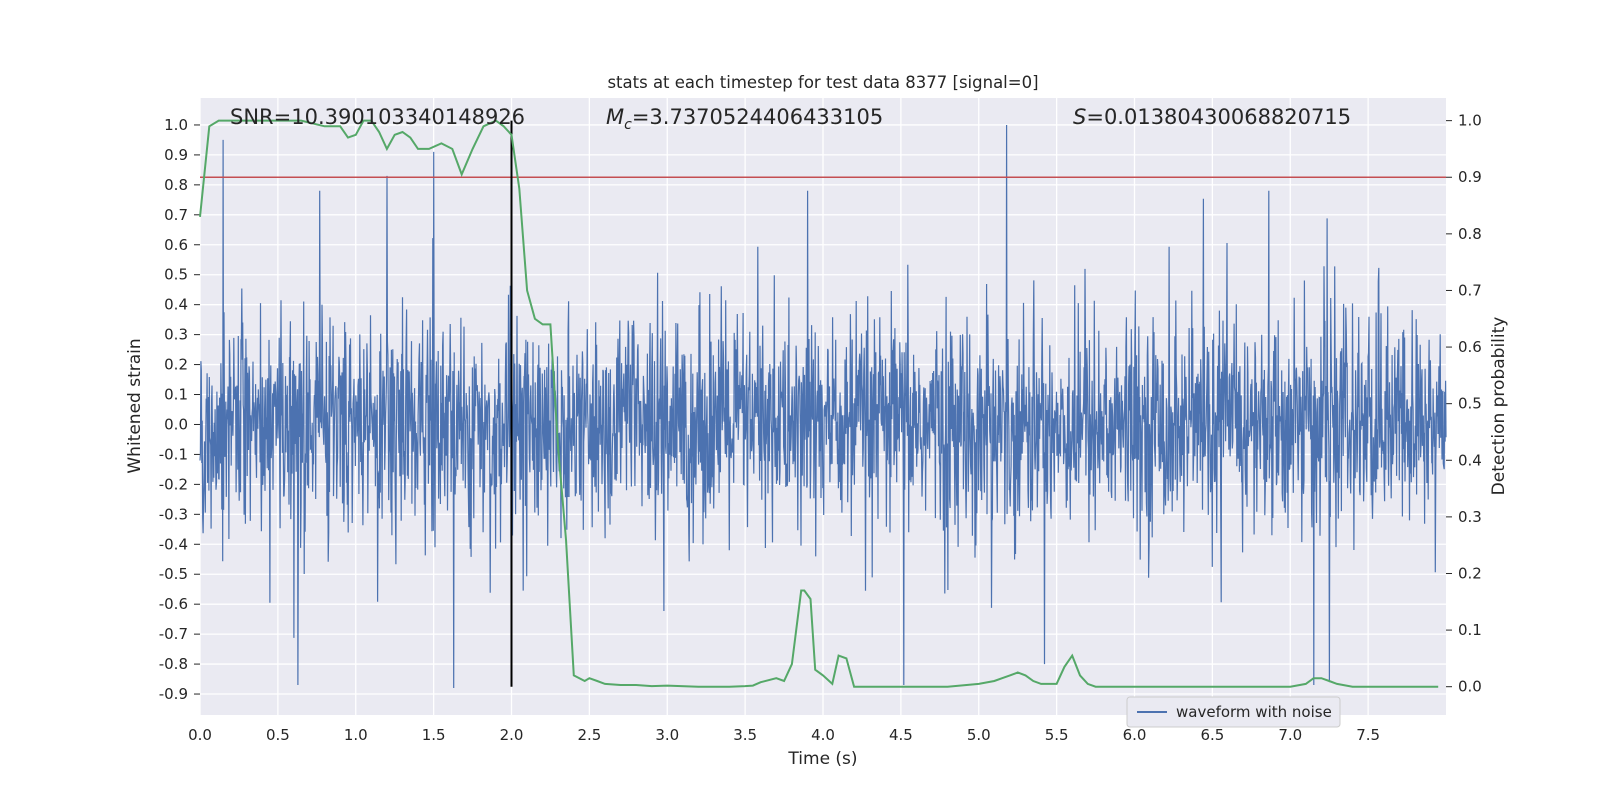  What do you see at coordinates (1135, 735) in the screenshot?
I see `x-tick-label: 6.0` at bounding box center [1135, 735].